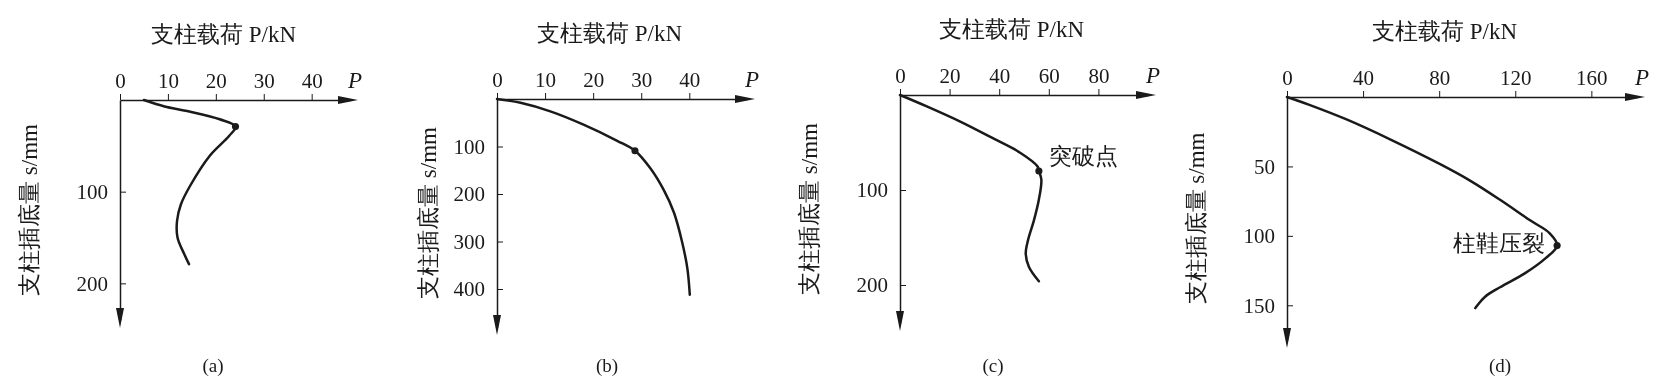 This screenshot has height=392, width=1668. I want to click on annotation: 柱鞋压裂, so click(1499, 243).